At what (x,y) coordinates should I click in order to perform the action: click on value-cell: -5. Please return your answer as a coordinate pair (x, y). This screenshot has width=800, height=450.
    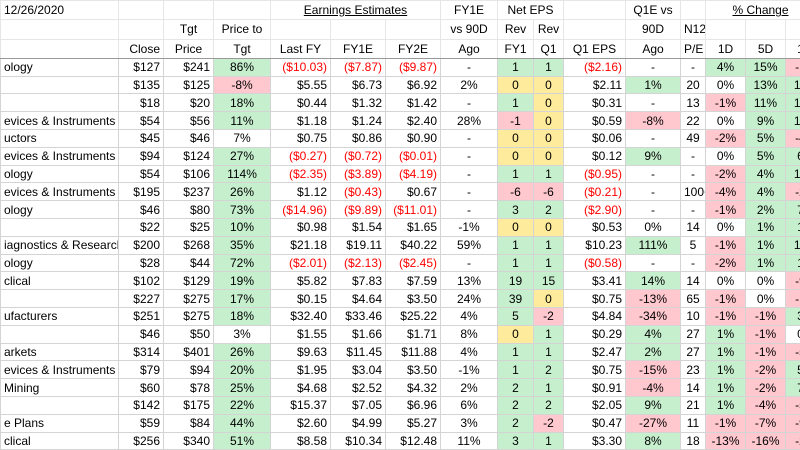
    Looking at the image, I should click on (792, 352).